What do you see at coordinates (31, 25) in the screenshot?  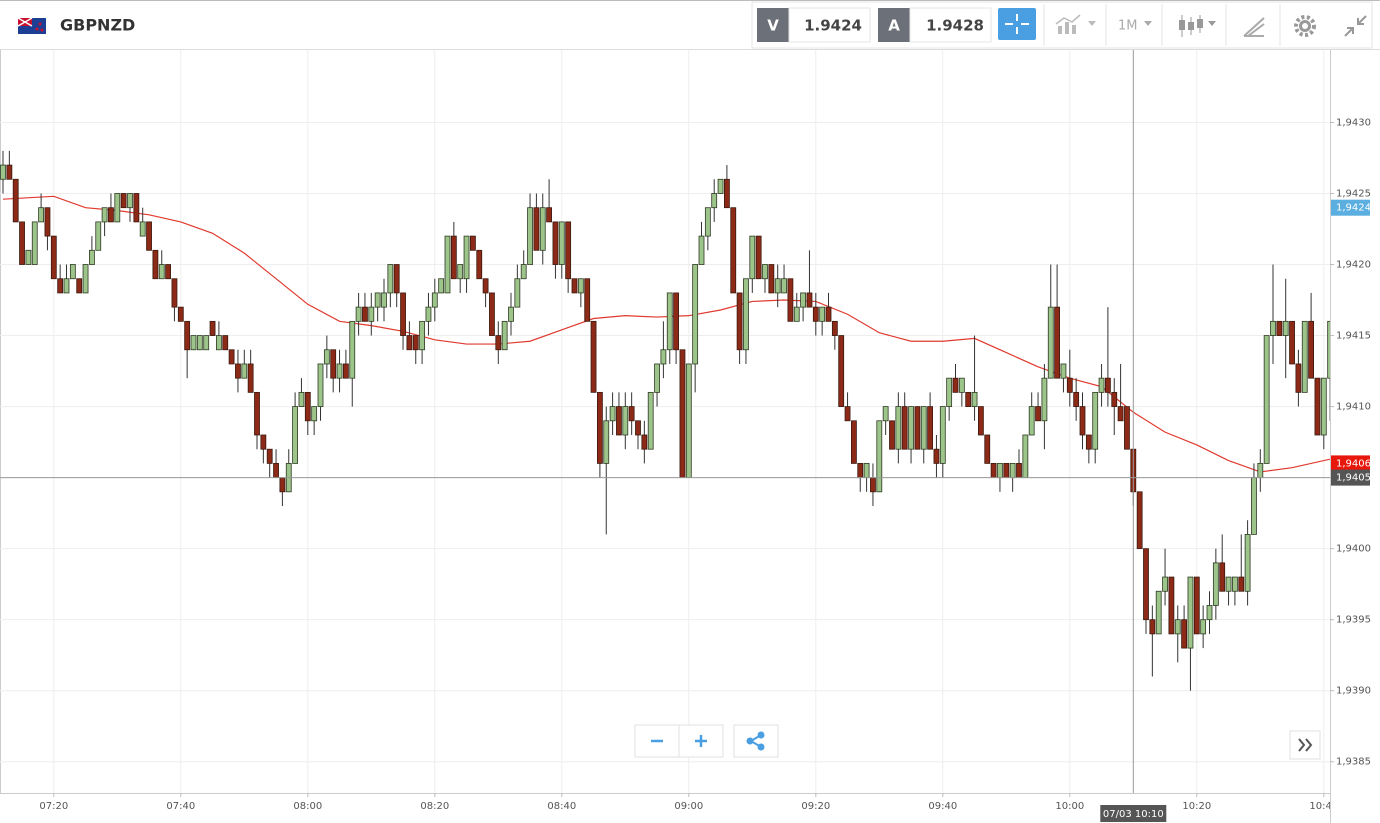 I see `flag-icon` at bounding box center [31, 25].